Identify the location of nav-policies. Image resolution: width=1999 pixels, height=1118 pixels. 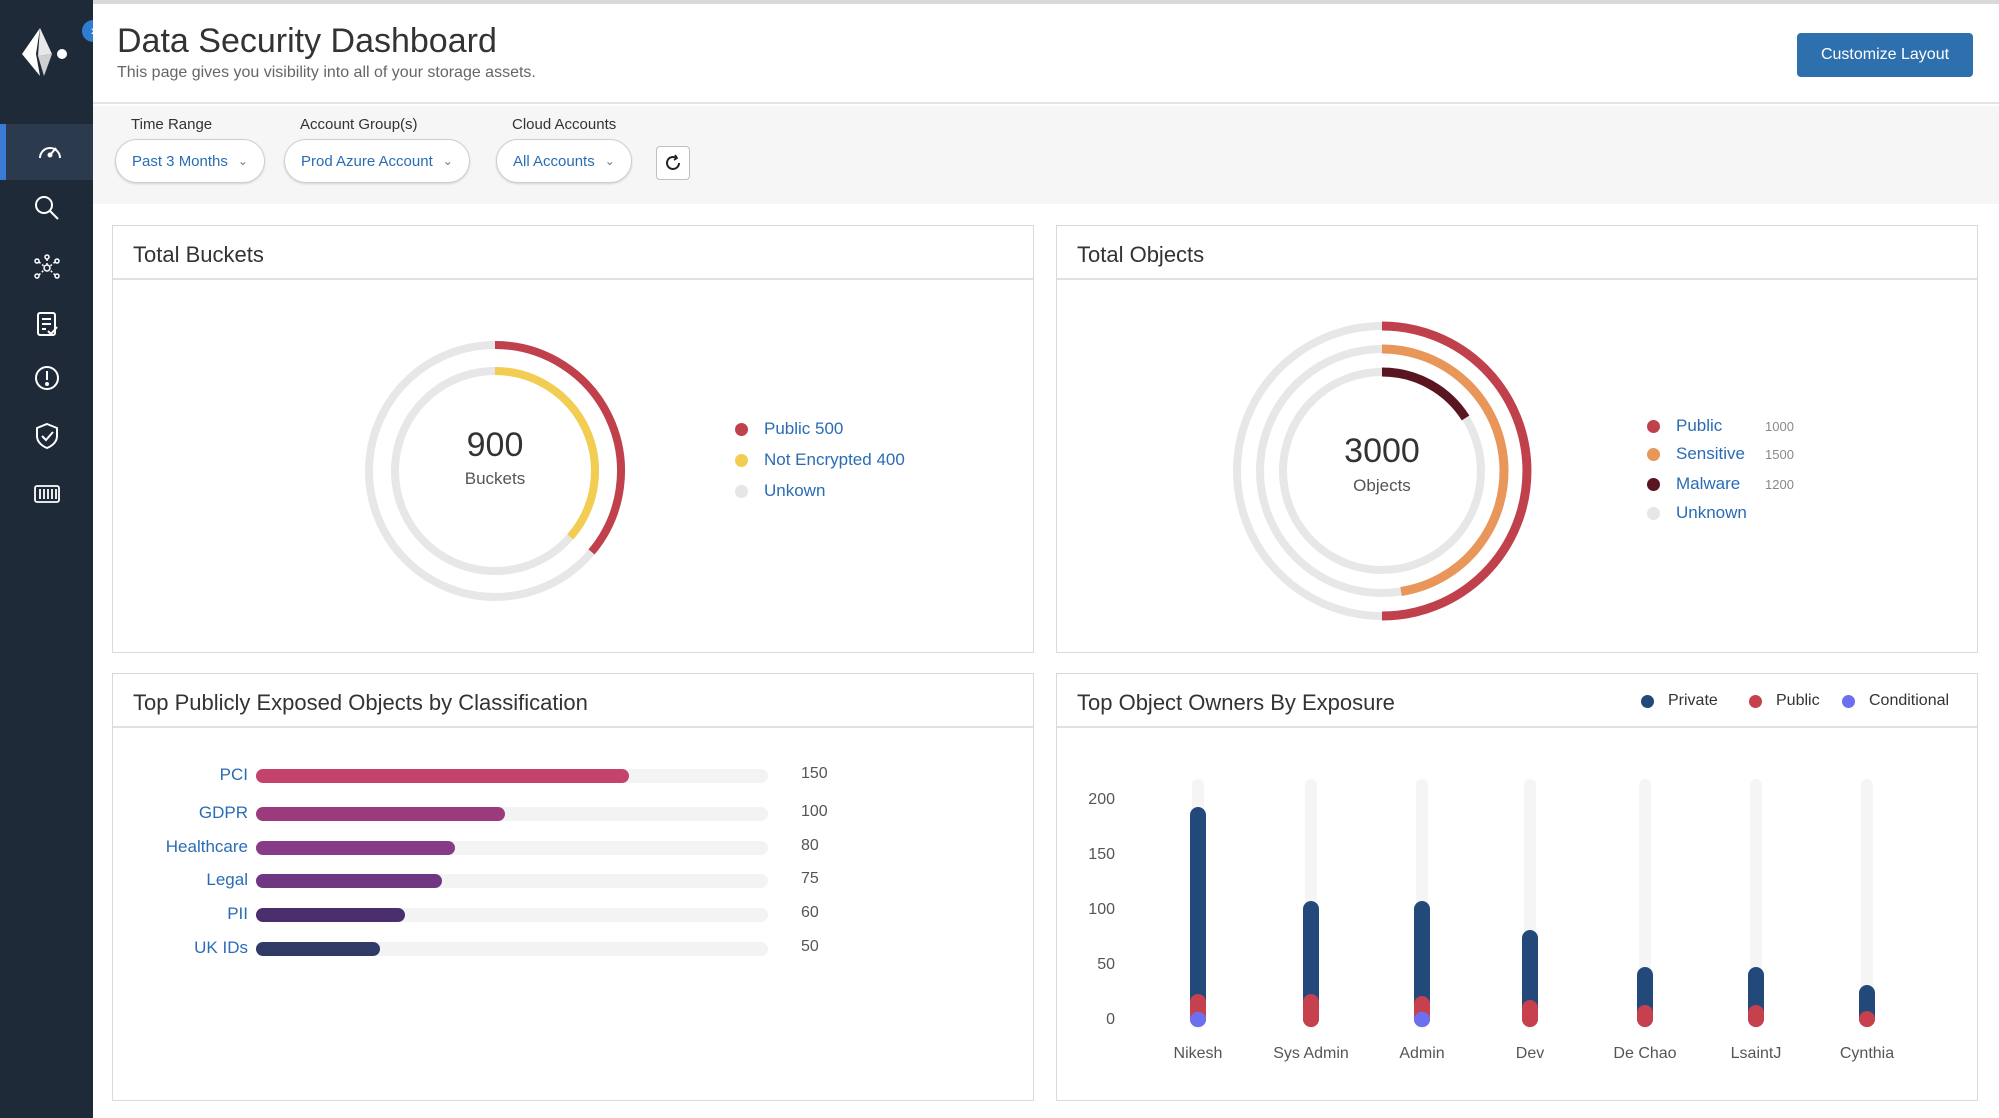
(46, 324).